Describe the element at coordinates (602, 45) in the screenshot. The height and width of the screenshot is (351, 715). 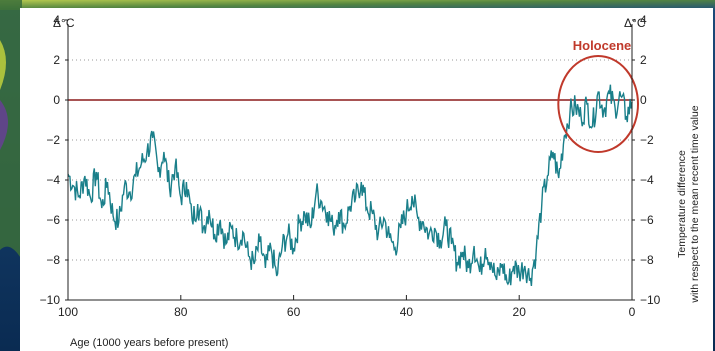
I see `holocene-annotation: Holocene` at that location.